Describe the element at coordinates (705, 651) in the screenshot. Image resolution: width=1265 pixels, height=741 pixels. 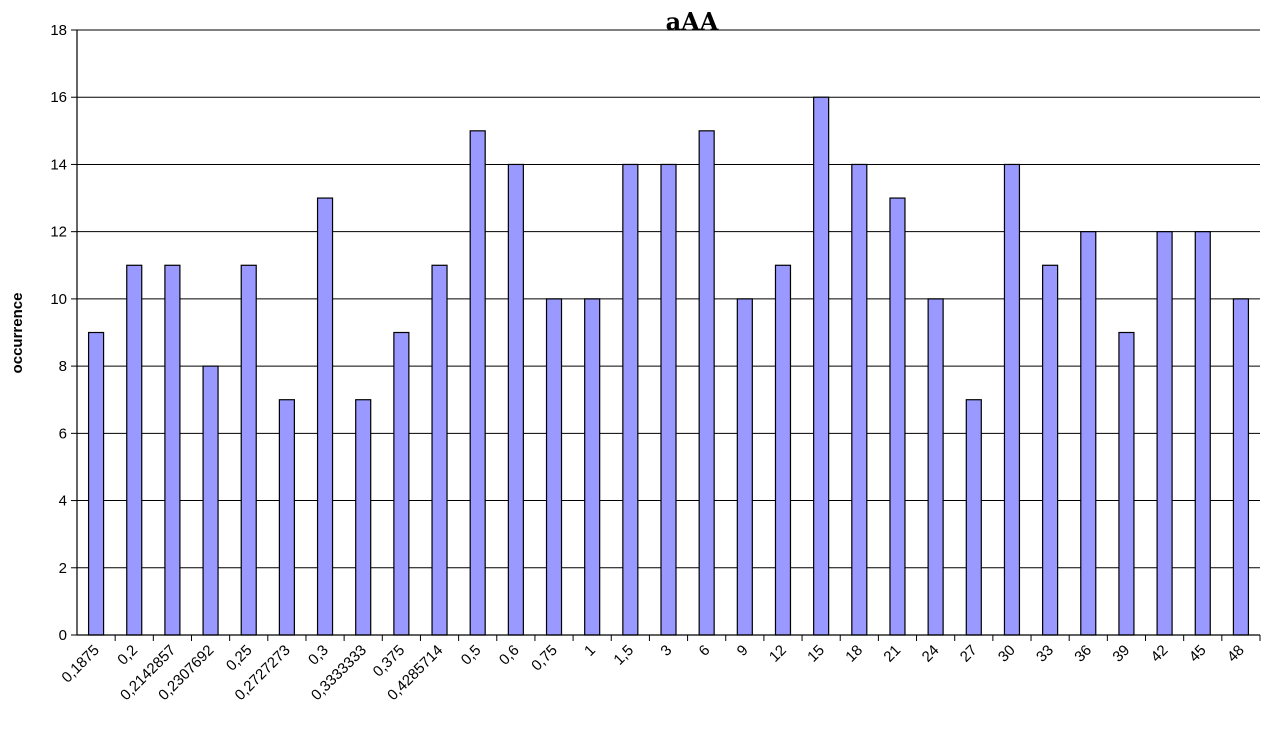
I see `x-tick-label: 6` at that location.